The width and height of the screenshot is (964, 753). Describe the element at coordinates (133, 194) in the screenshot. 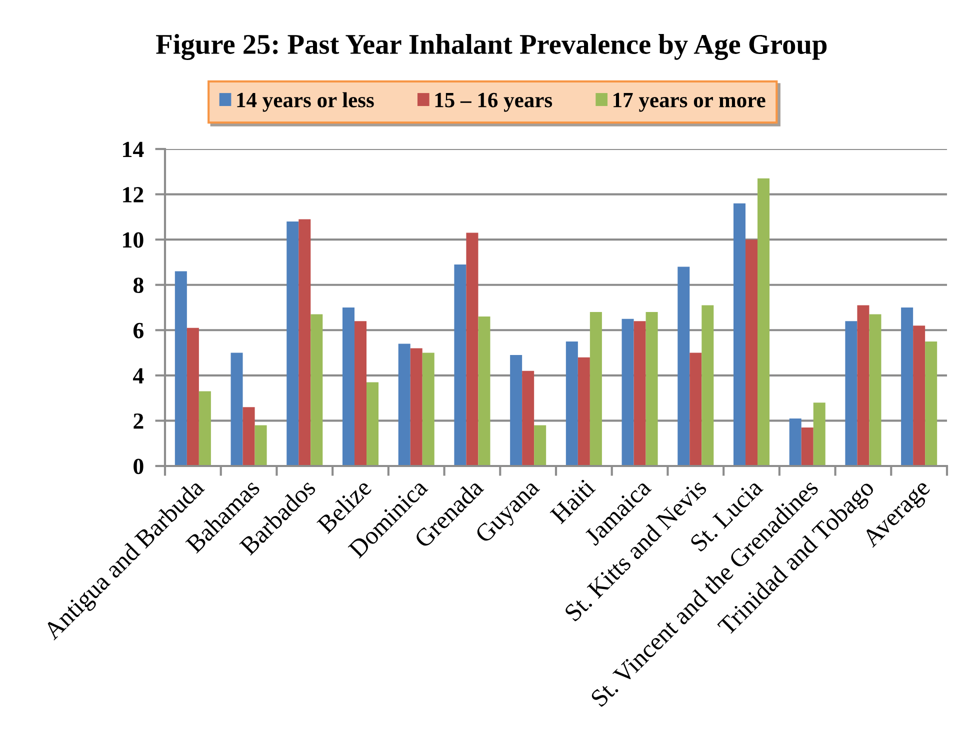

I see `y-tick-label: 12` at that location.